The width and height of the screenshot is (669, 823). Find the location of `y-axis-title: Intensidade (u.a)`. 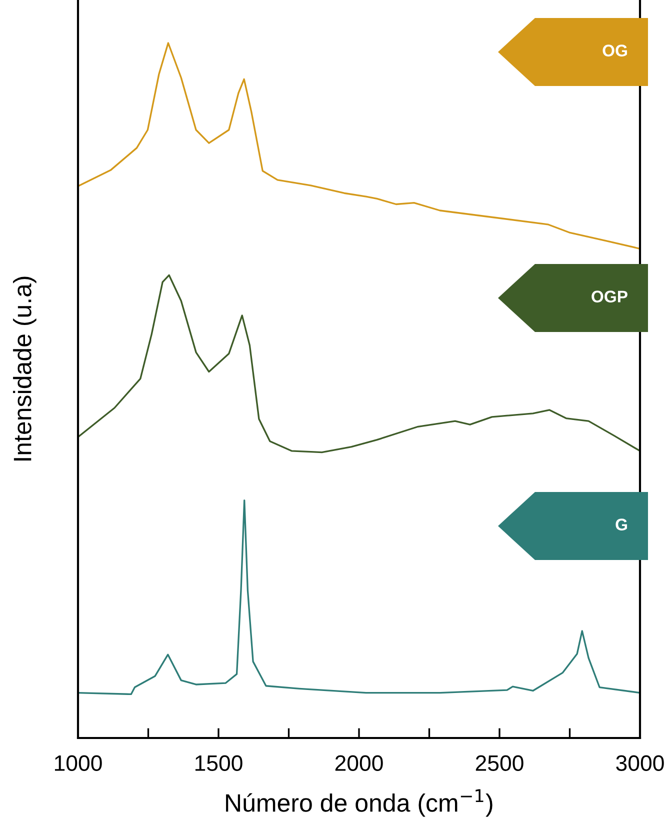

y-axis-title: Intensidade (u.a) is located at coordinates (24, 368).